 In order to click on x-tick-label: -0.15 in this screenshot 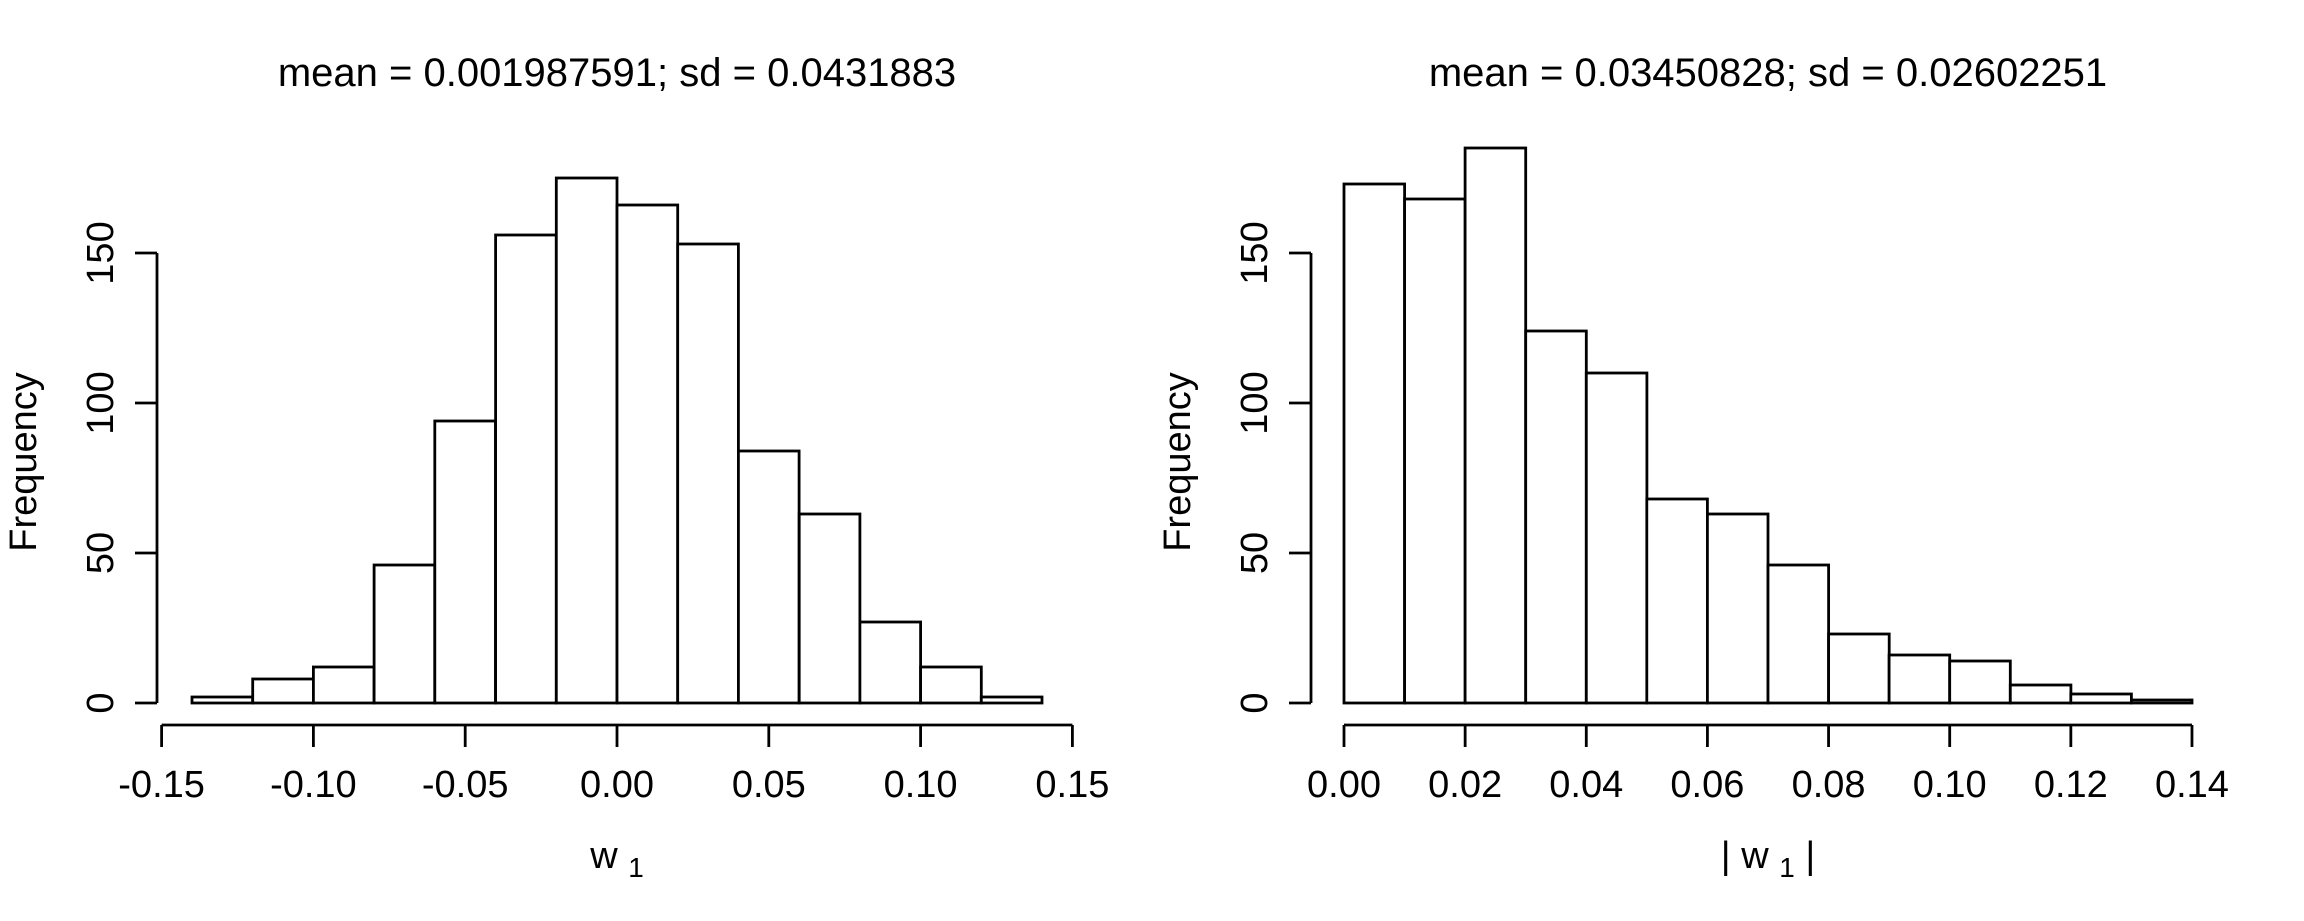, I will do `click(161, 785)`.